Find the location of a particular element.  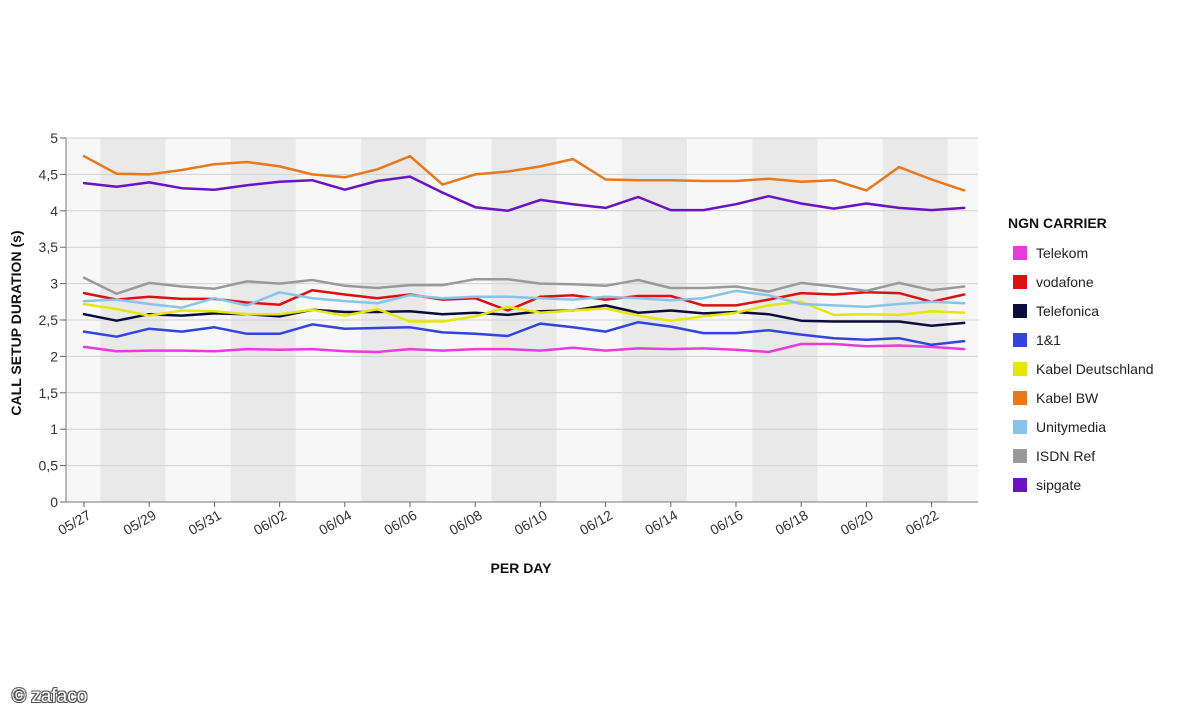

x-tick-label: 06/06 is located at coordinates (400, 522).